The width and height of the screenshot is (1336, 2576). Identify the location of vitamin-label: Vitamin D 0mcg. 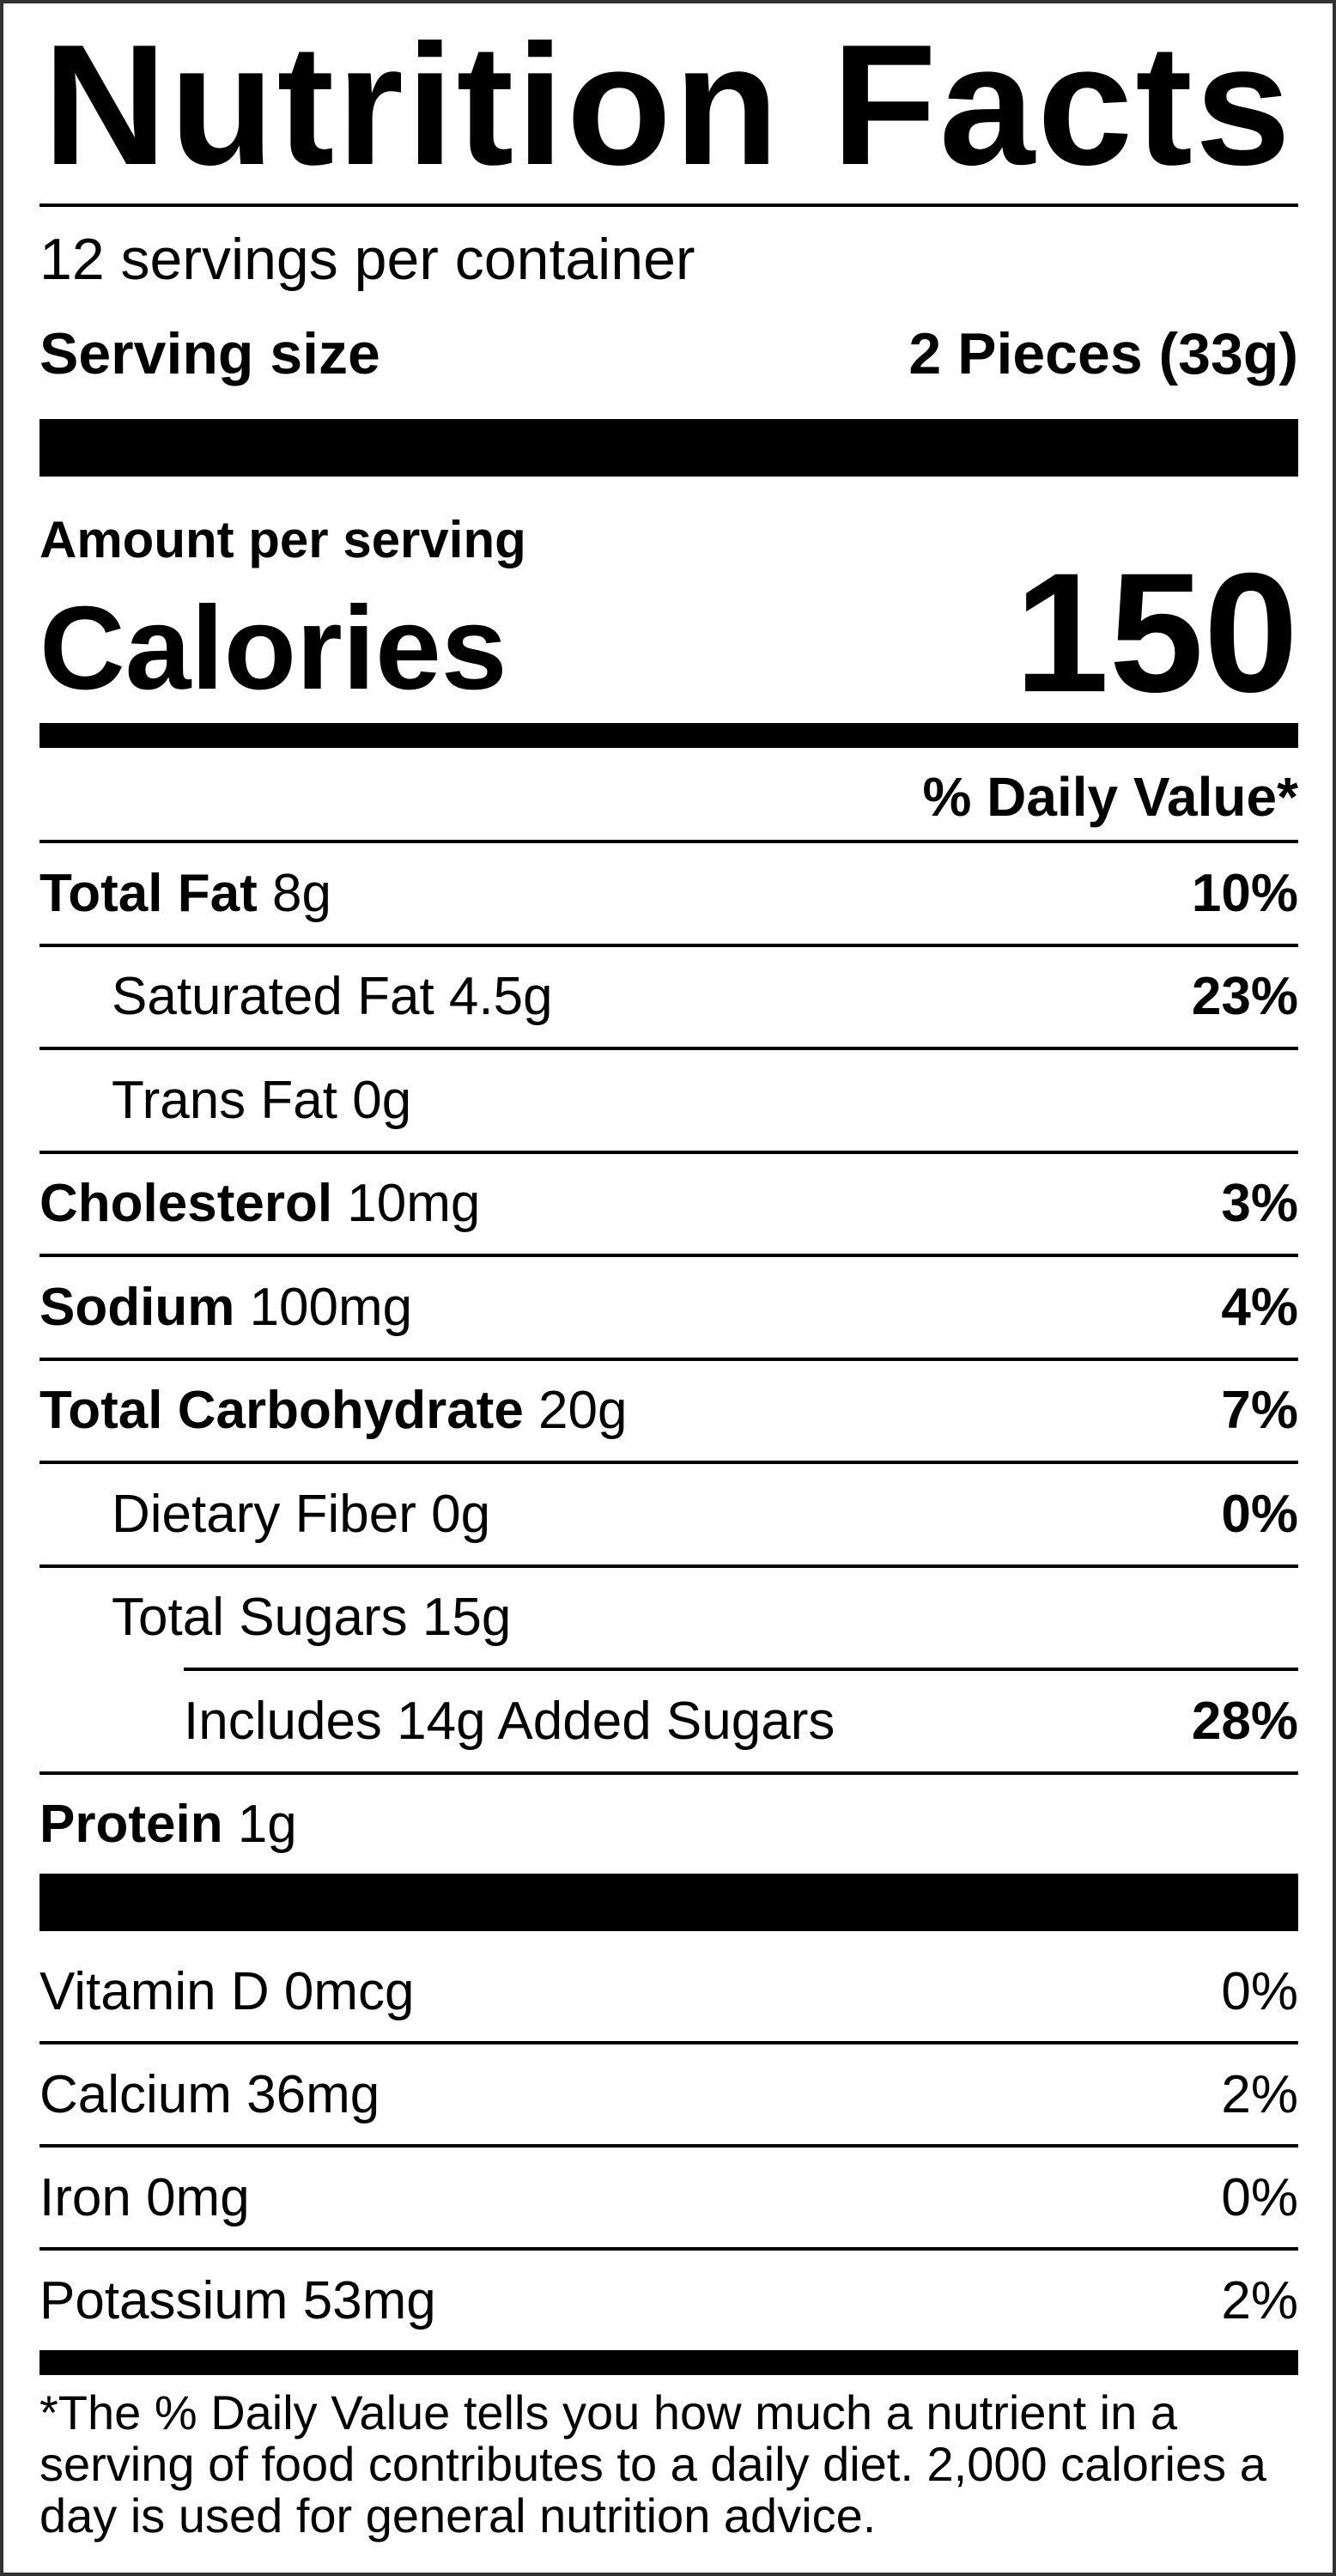
(227, 1991).